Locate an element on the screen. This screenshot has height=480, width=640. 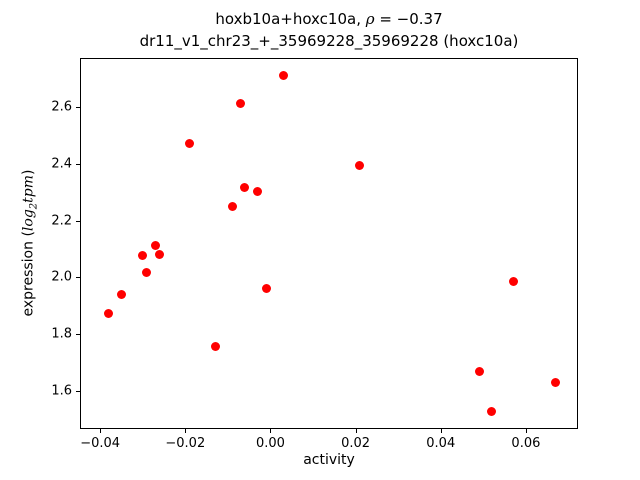
x-axis-label: activity is located at coordinates (329, 460).